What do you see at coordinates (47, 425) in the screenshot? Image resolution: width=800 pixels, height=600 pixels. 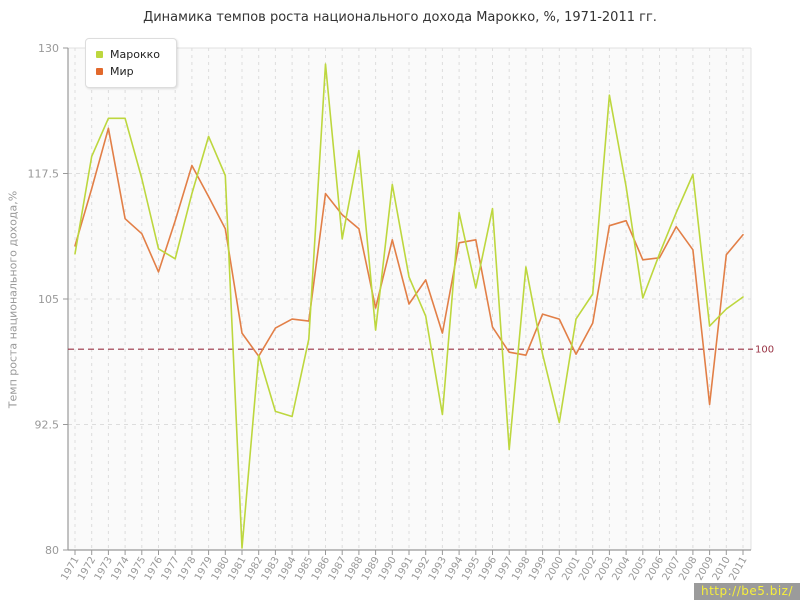 I see `y-tick-label: 92.5` at bounding box center [47, 425].